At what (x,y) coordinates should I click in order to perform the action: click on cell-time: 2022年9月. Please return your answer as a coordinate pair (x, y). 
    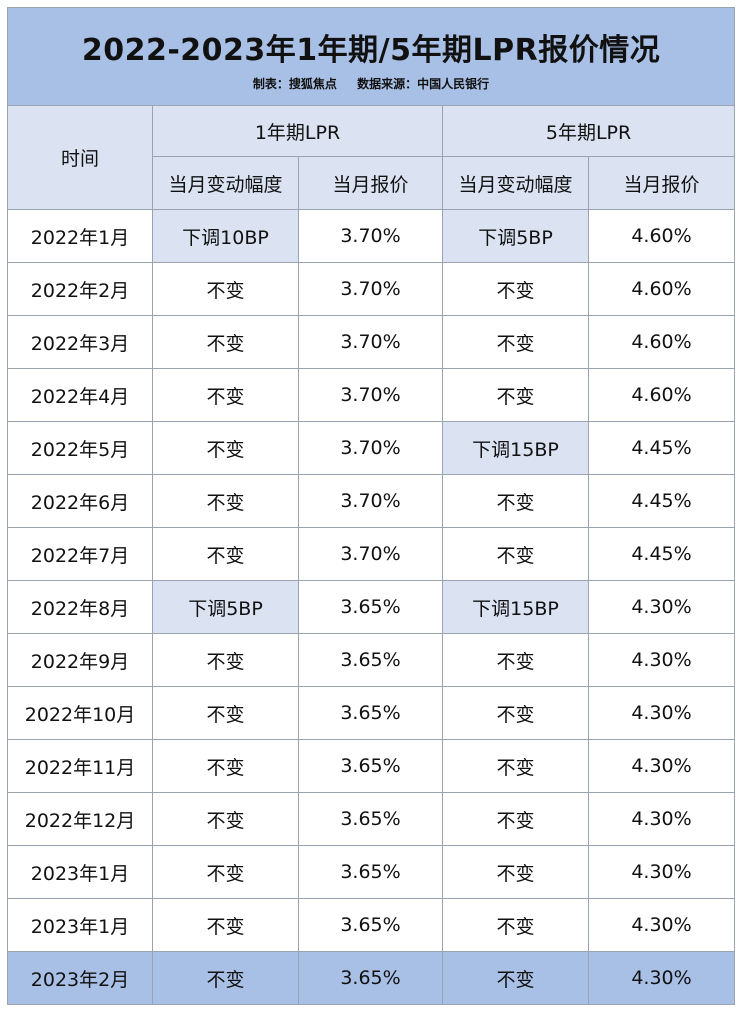
    Looking at the image, I should click on (80, 660).